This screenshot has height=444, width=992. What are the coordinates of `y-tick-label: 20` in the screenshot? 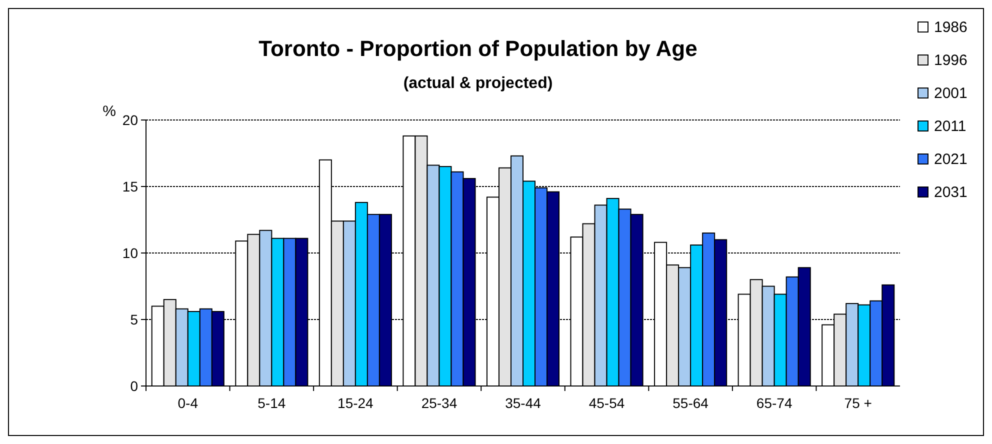 It's located at (130, 120).